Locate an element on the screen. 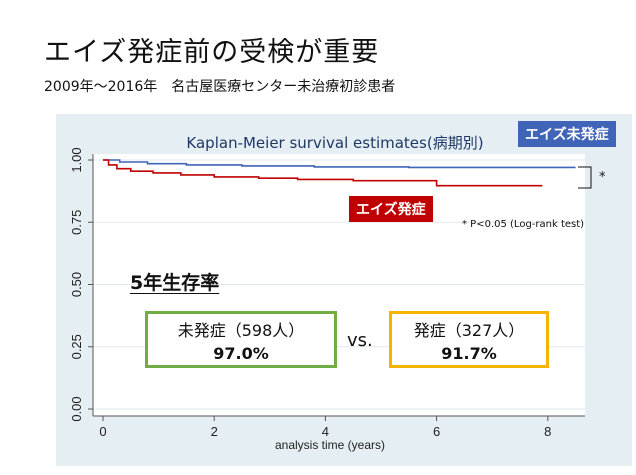 Image resolution: width=636 pixels, height=475 pixels. x-tick-label: 6 is located at coordinates (436, 431).